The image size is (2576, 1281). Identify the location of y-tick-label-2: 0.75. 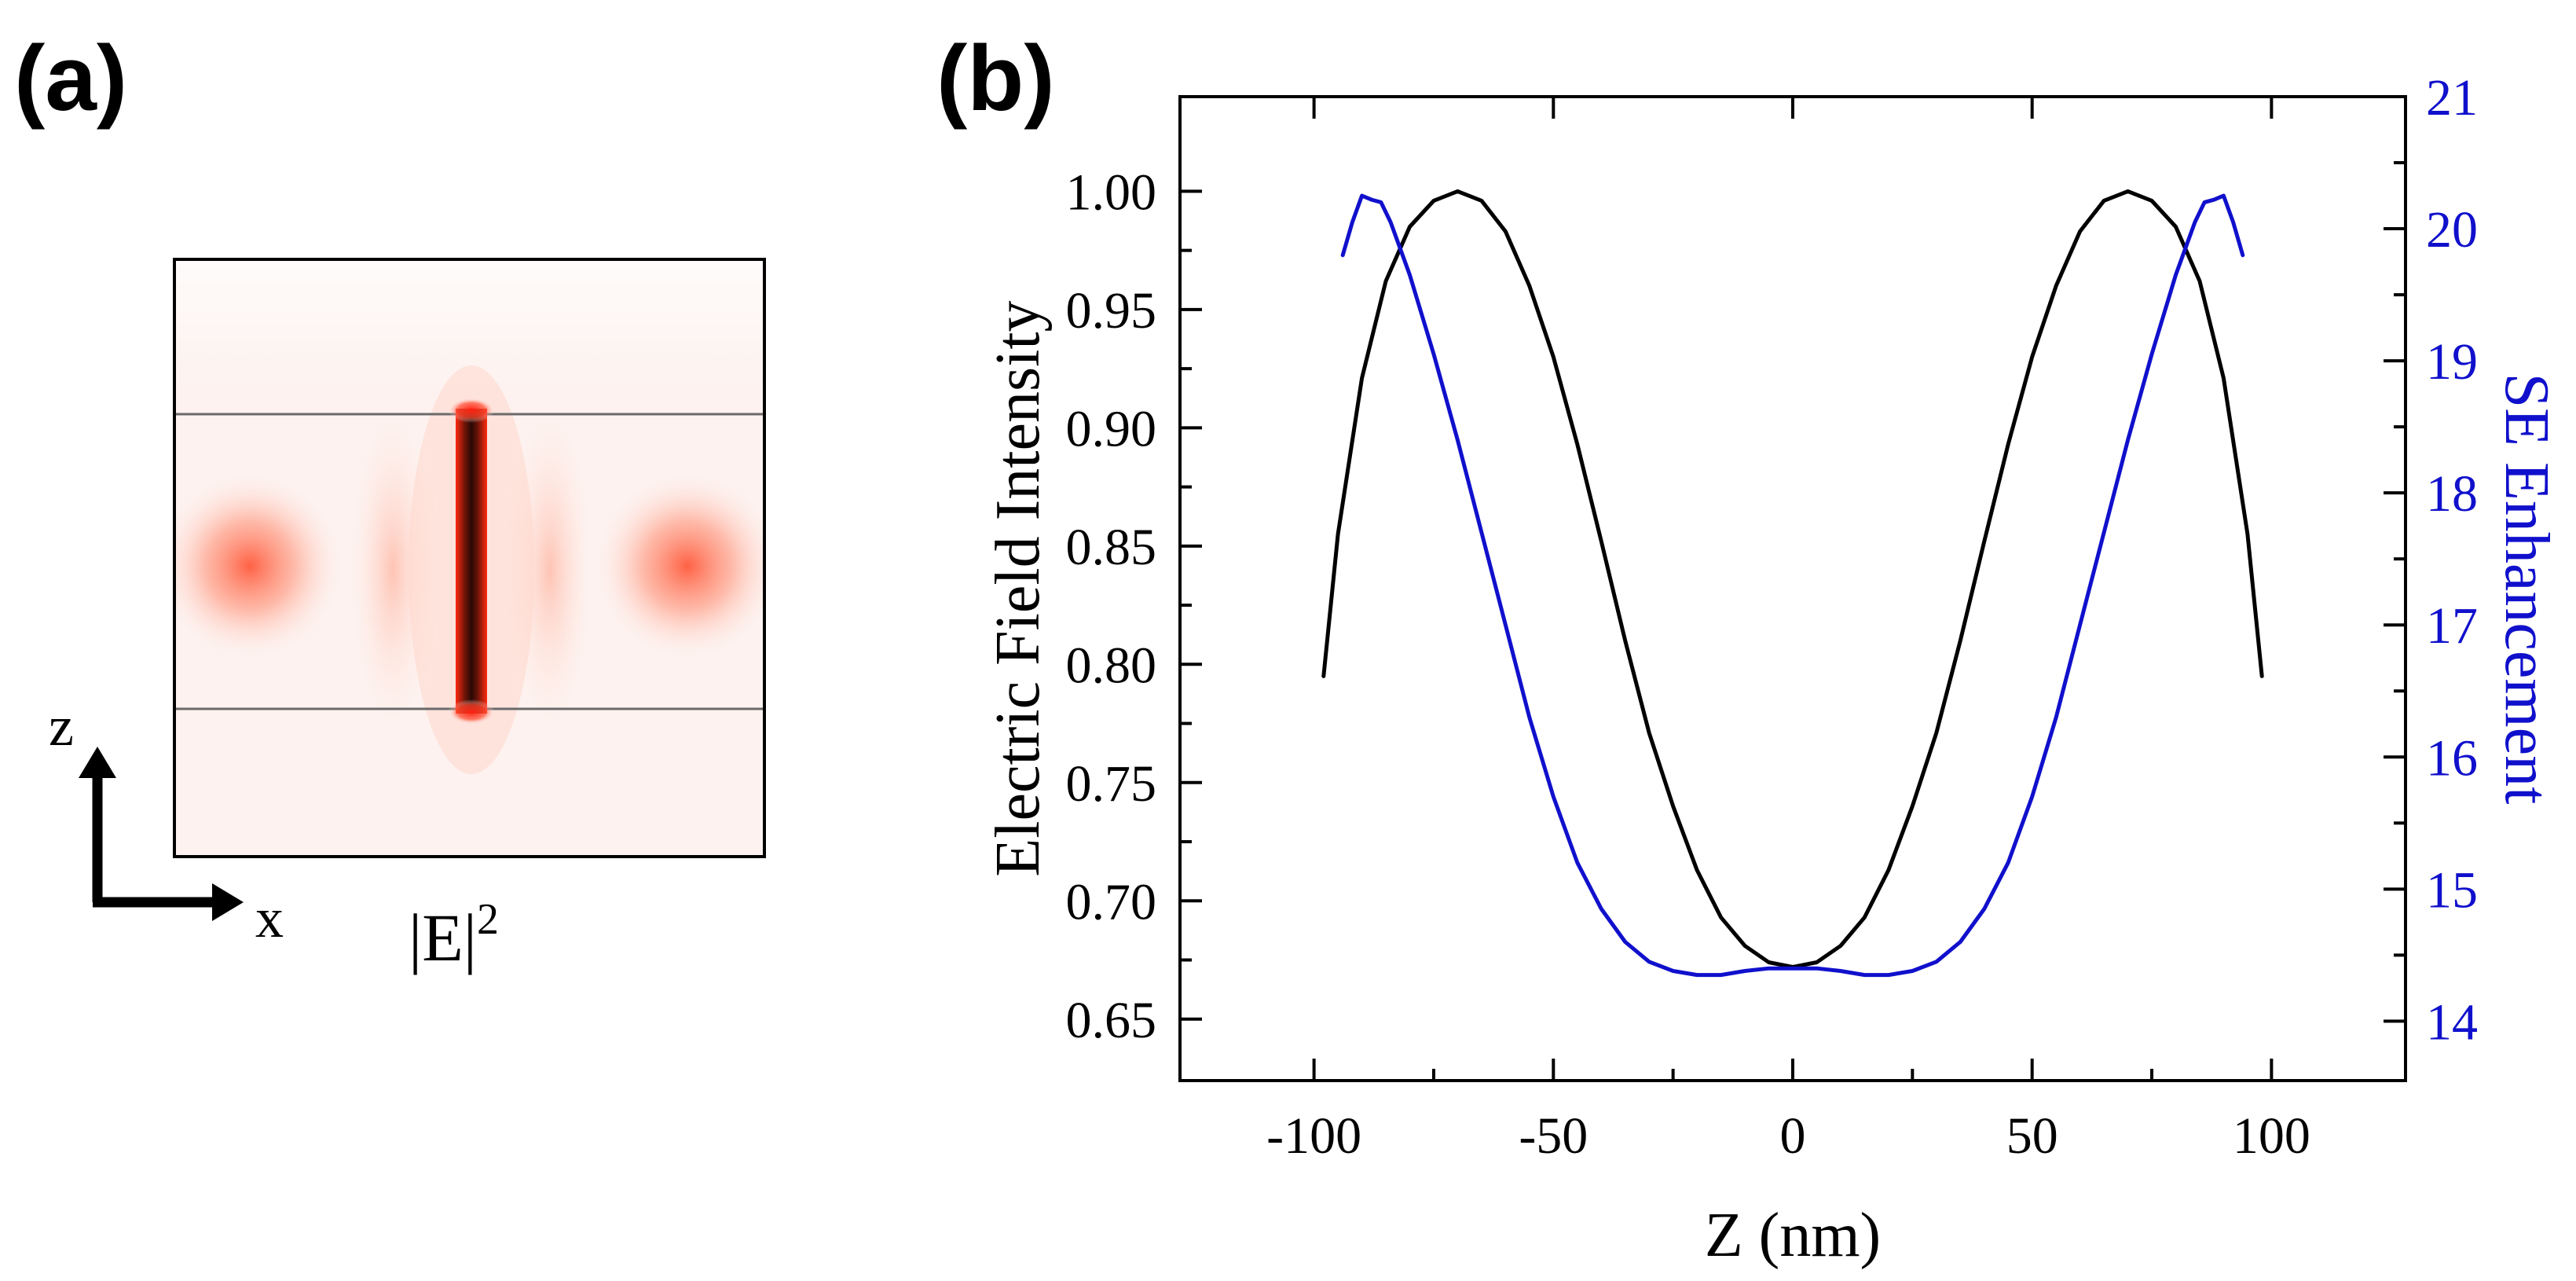
(1111, 784).